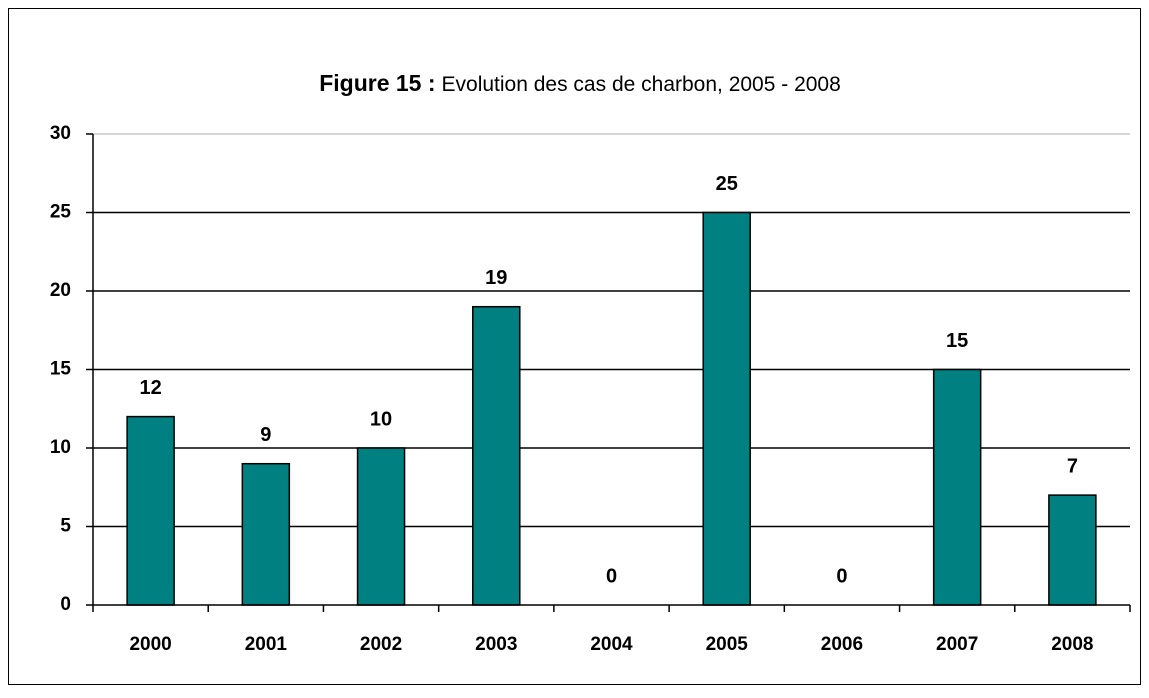 Image resolution: width=1149 pixels, height=698 pixels. What do you see at coordinates (842, 644) in the screenshot?
I see `x-tick-label: 2006` at bounding box center [842, 644].